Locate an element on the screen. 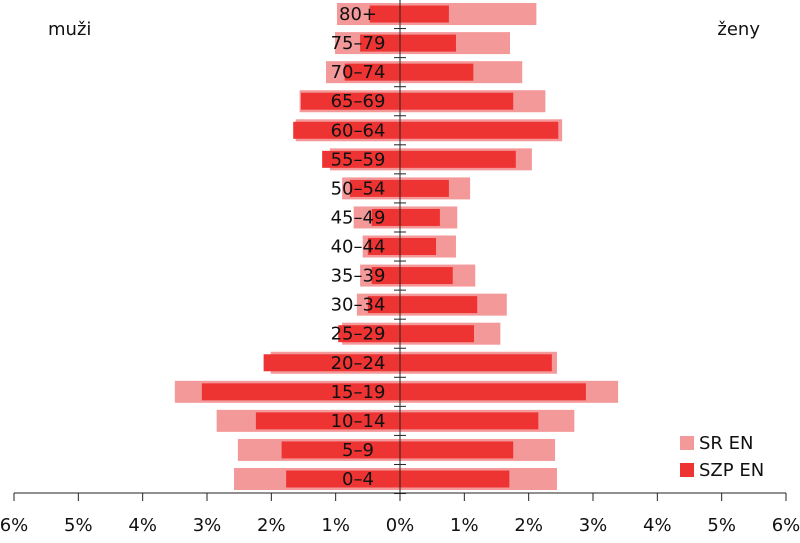 The image size is (800, 543). category-label: 40–44 is located at coordinates (358, 247).